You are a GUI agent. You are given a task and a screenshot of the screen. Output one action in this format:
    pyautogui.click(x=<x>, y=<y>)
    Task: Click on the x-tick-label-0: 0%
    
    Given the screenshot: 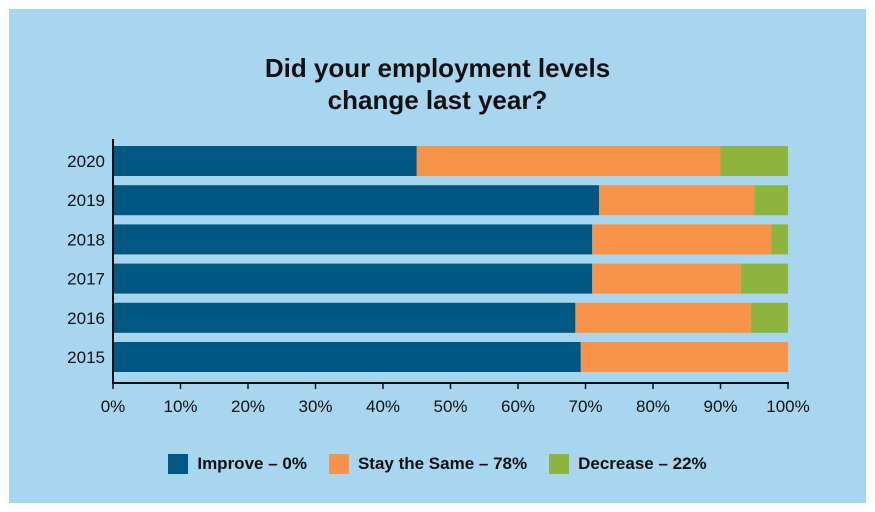 What is the action you would take?
    pyautogui.click(x=113, y=406)
    